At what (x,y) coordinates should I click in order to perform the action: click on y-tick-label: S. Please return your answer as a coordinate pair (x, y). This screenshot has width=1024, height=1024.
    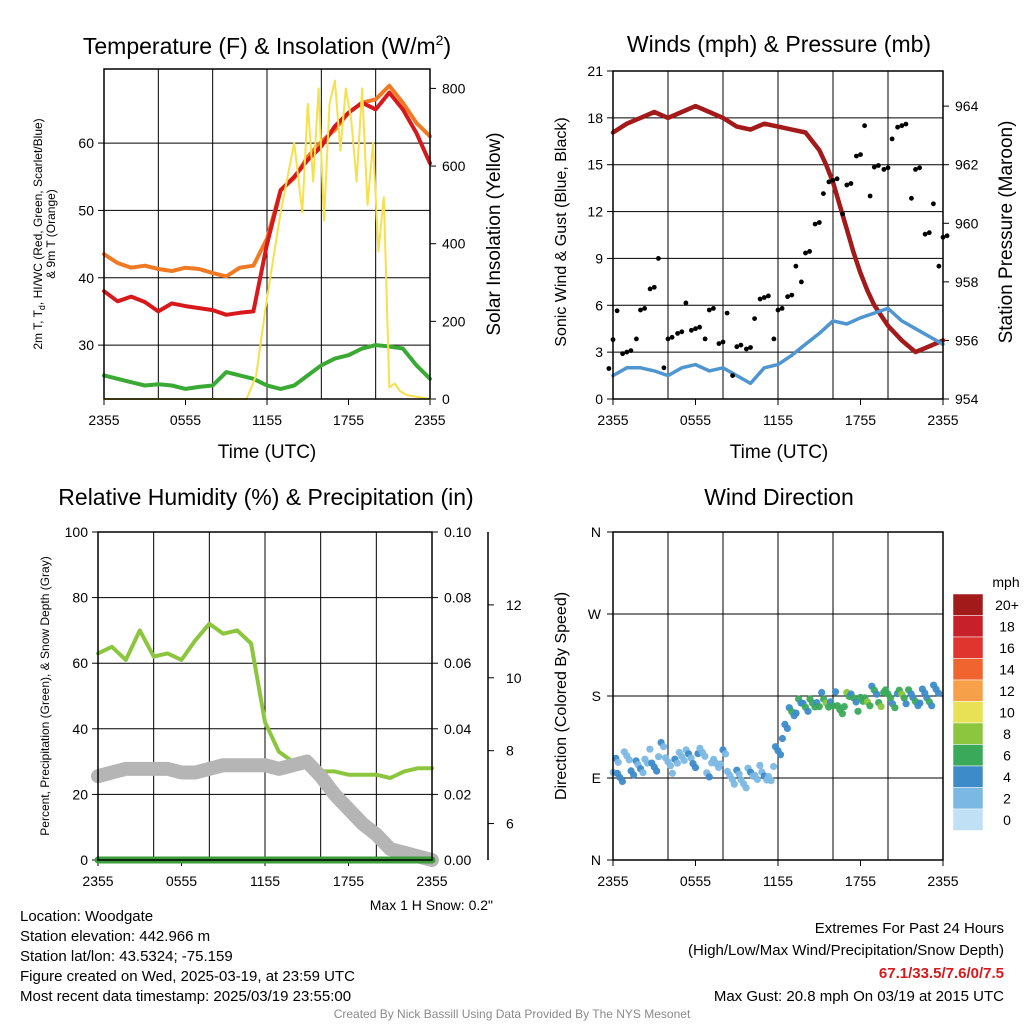
    Looking at the image, I should click on (596, 696).